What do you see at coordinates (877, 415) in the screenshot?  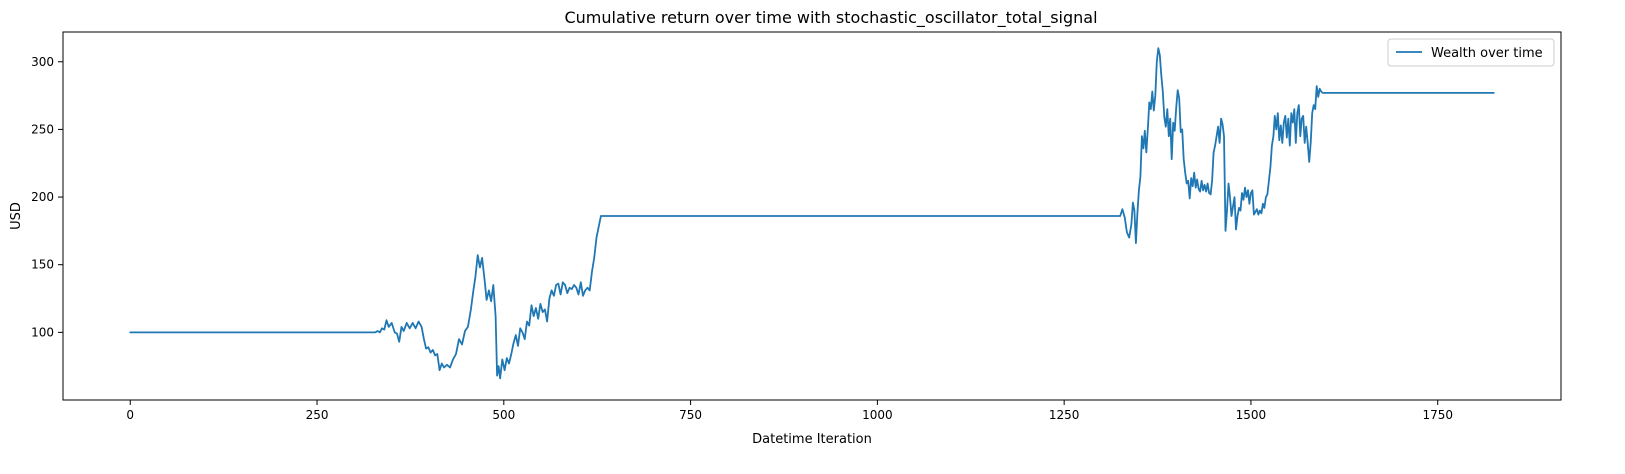 I see `x-tick-label: 1000` at bounding box center [877, 415].